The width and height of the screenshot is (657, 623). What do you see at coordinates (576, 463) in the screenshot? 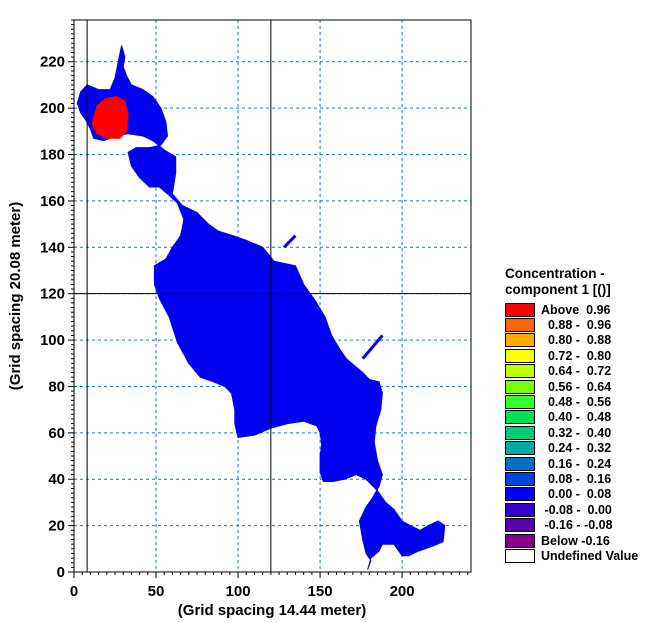
I see `legend-label: 0.16 - 0.24` at bounding box center [576, 463].